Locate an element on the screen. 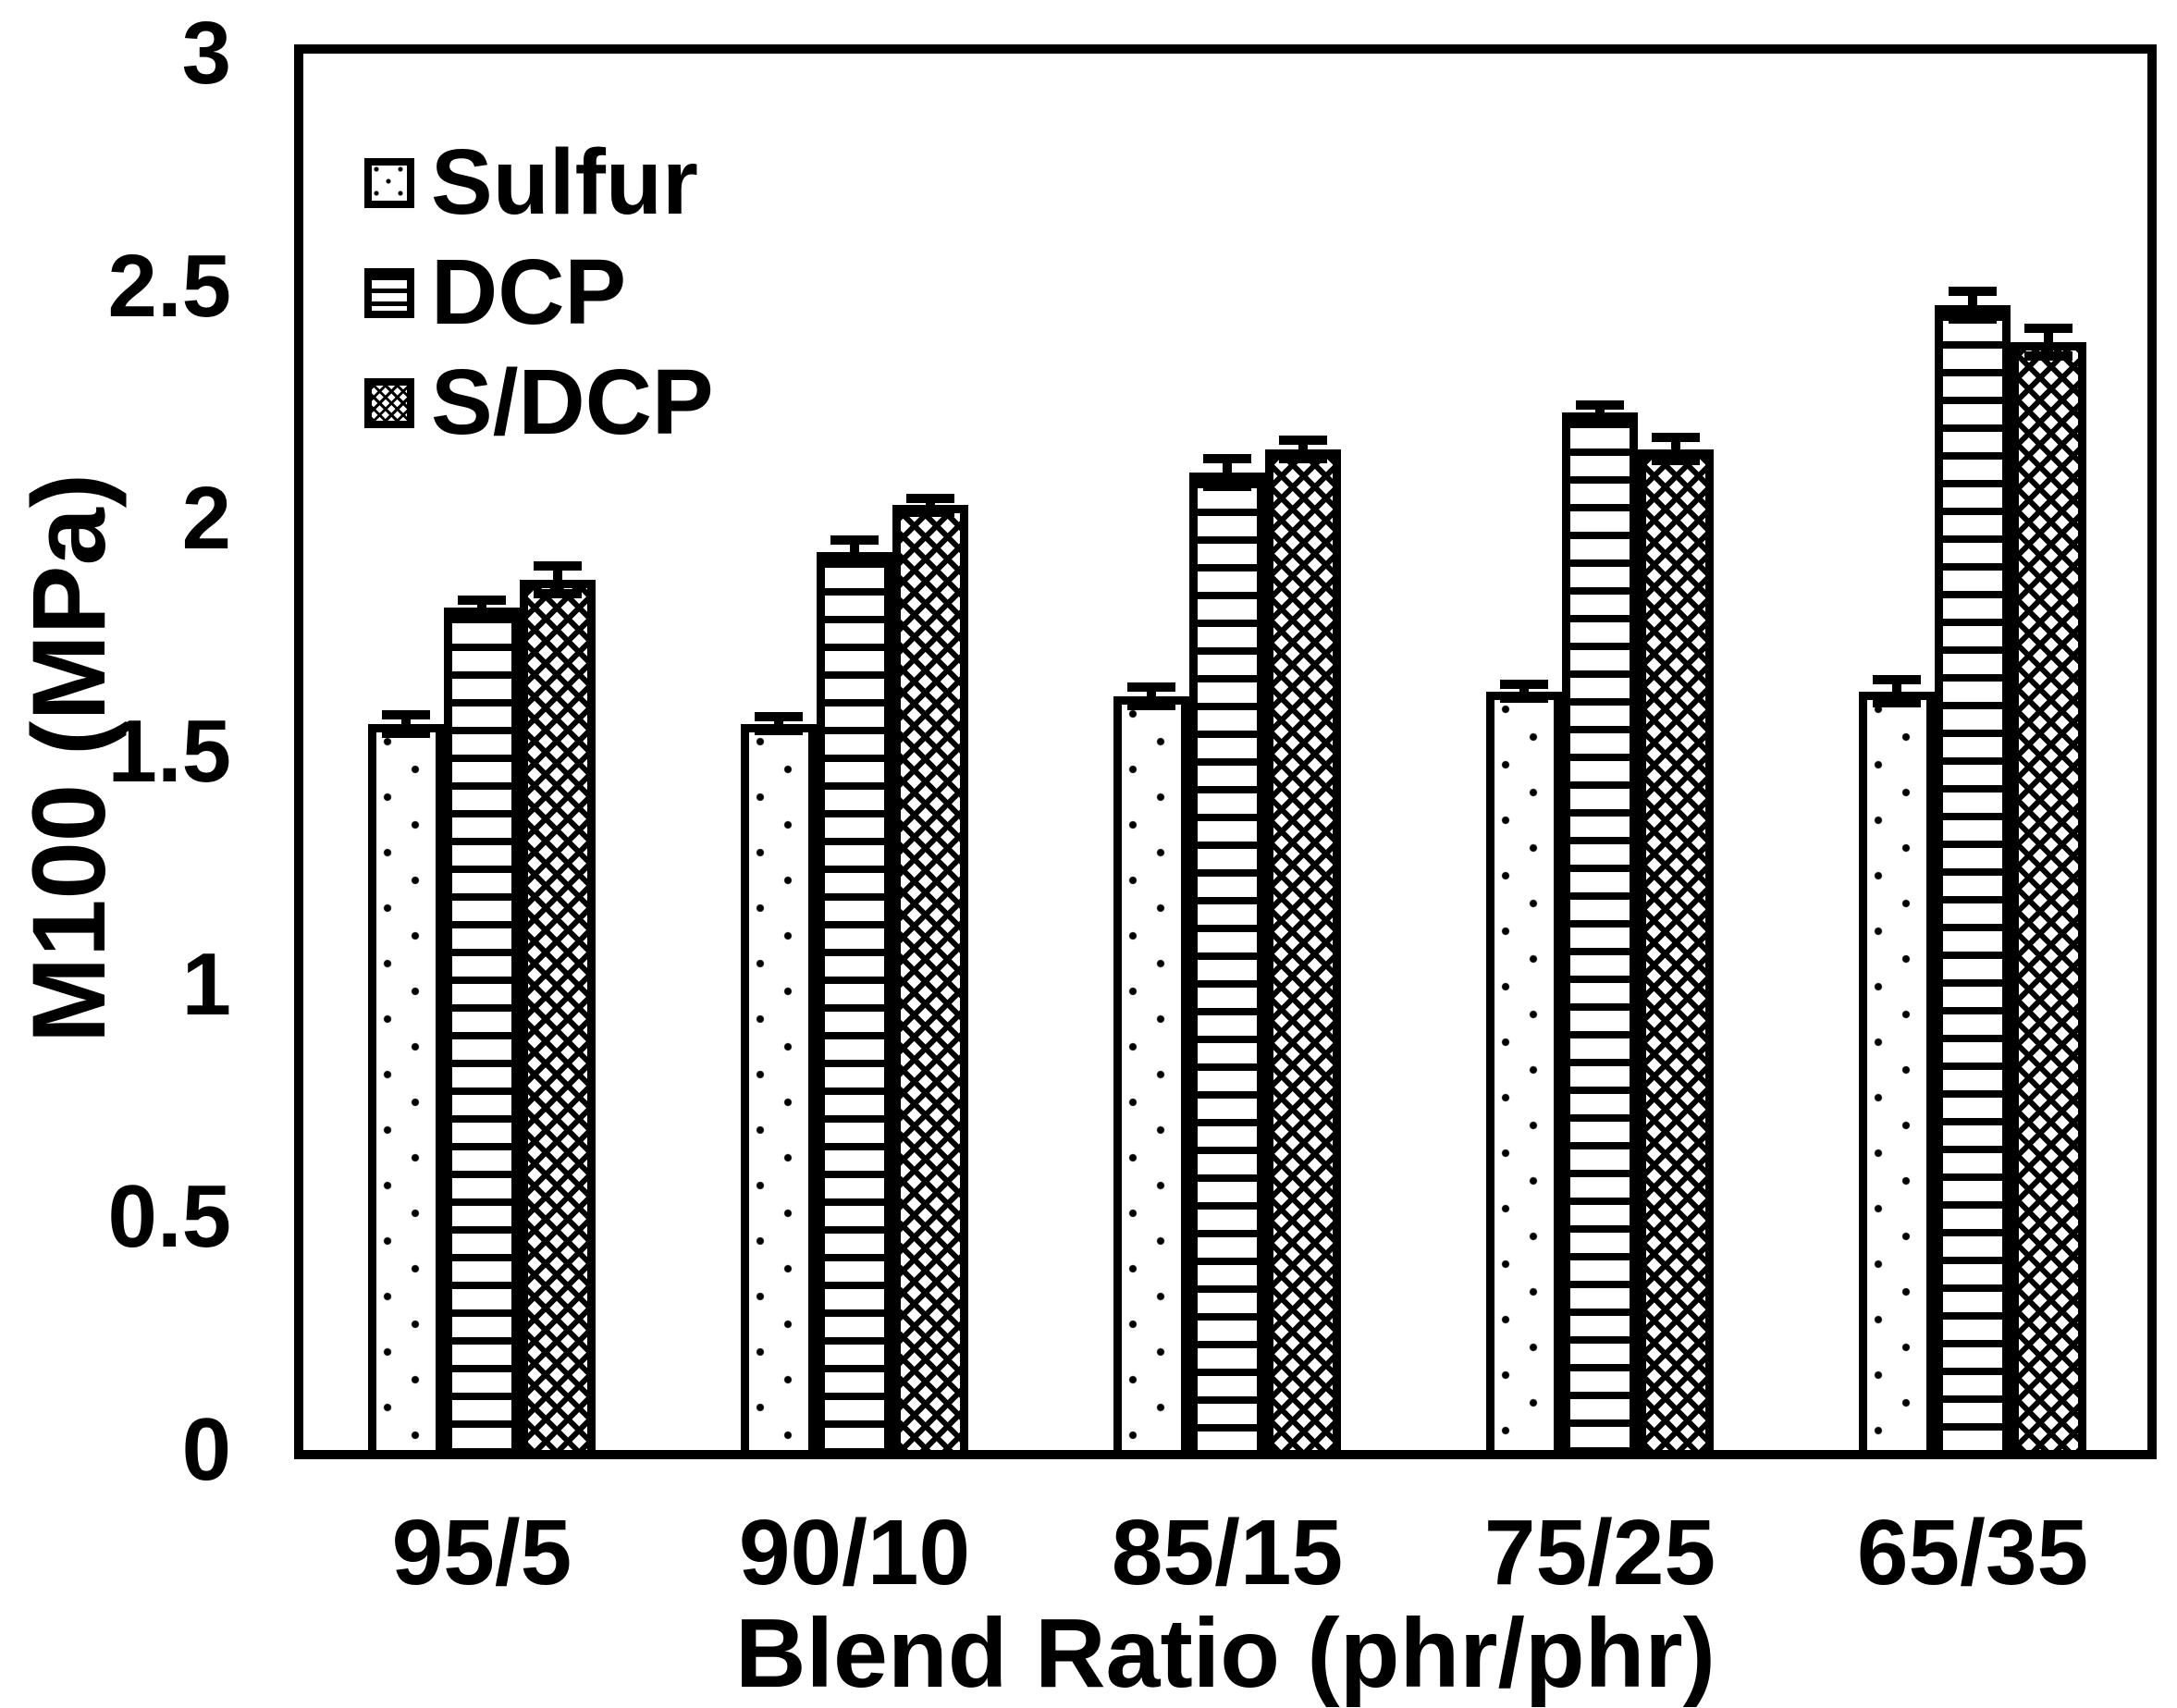  legend-item-dcp: DCP is located at coordinates (539, 293).